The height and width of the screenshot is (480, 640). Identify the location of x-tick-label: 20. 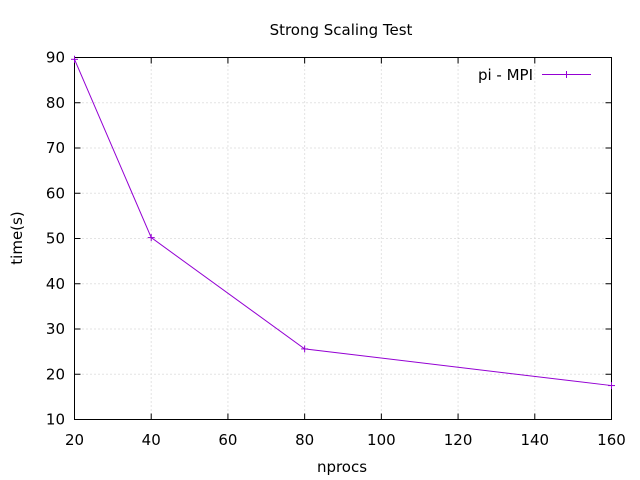
(74, 440).